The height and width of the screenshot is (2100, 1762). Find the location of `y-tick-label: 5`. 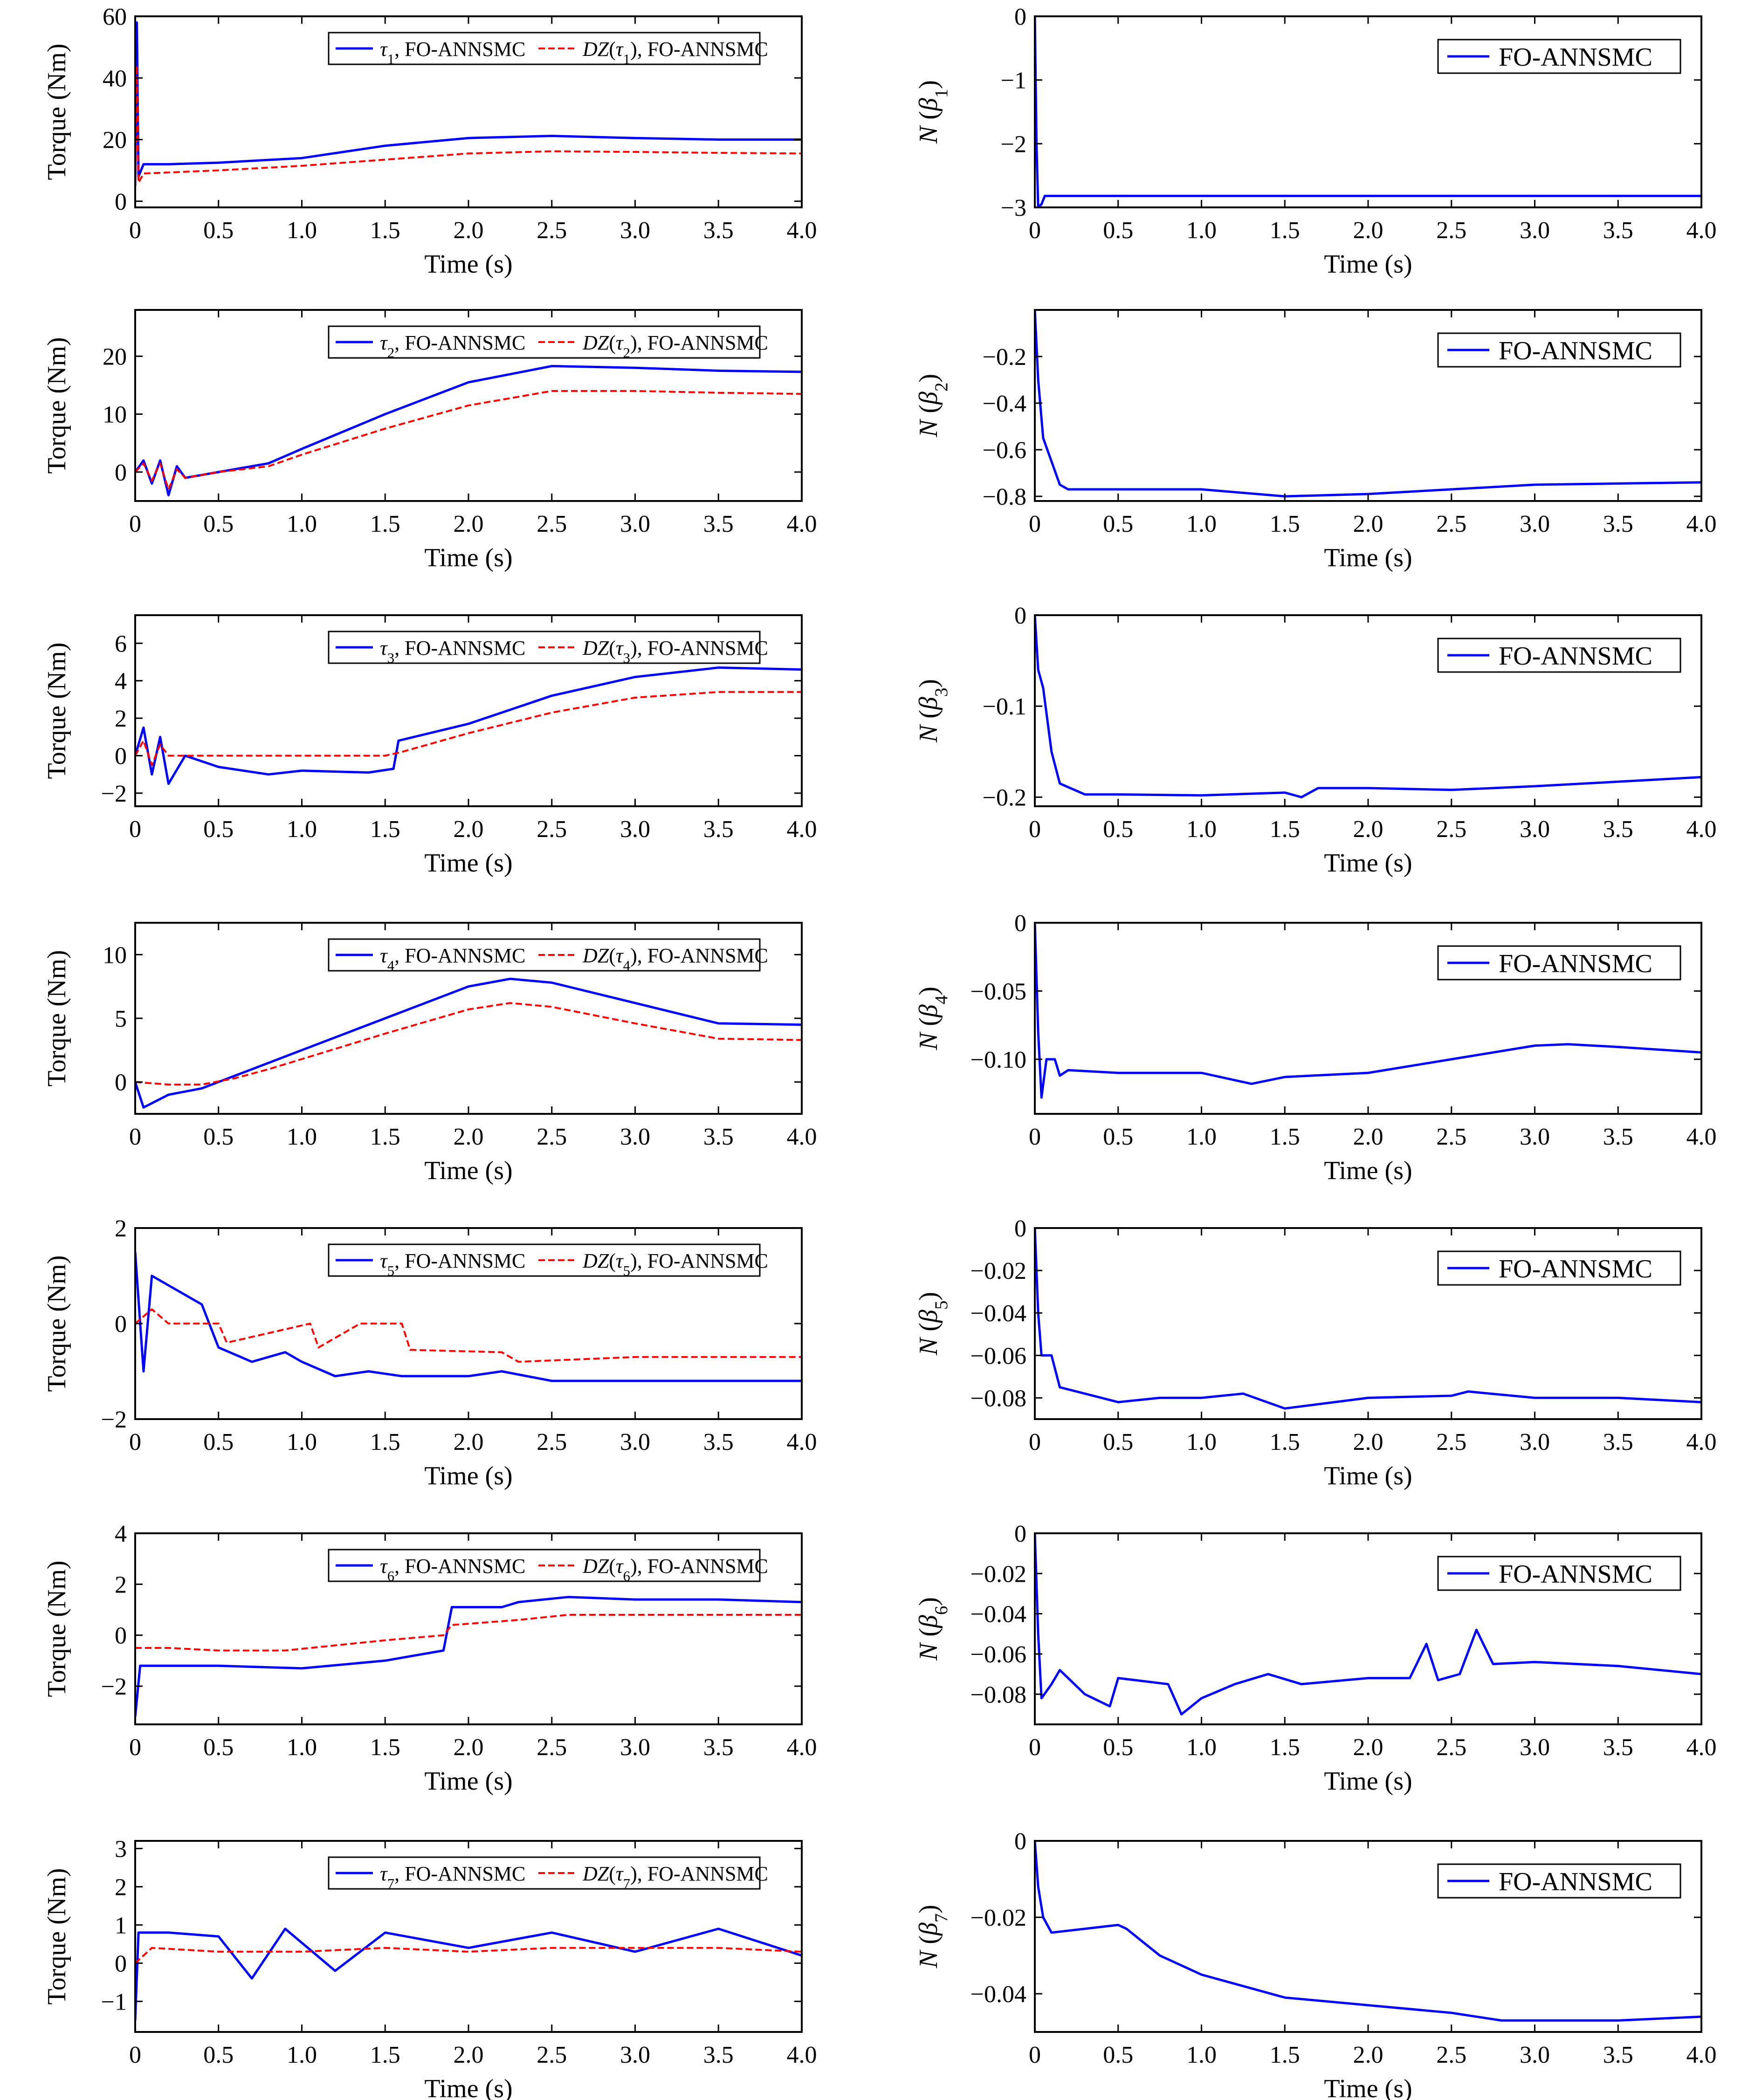

y-tick-label: 5 is located at coordinates (121, 1019).